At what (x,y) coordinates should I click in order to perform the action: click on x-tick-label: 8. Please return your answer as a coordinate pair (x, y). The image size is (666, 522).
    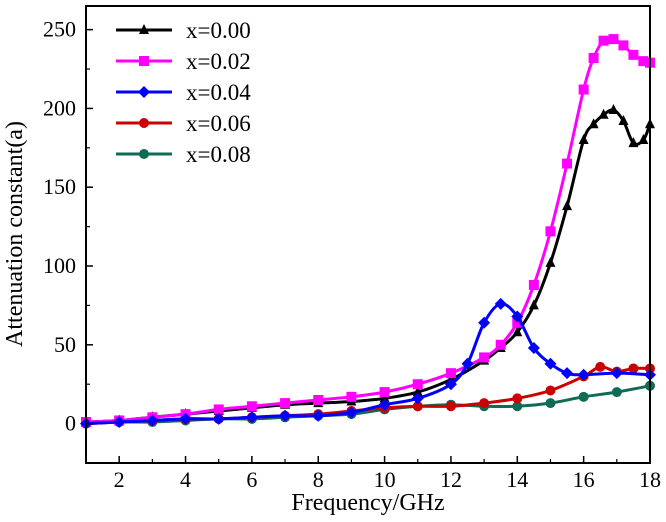
    Looking at the image, I should click on (318, 479).